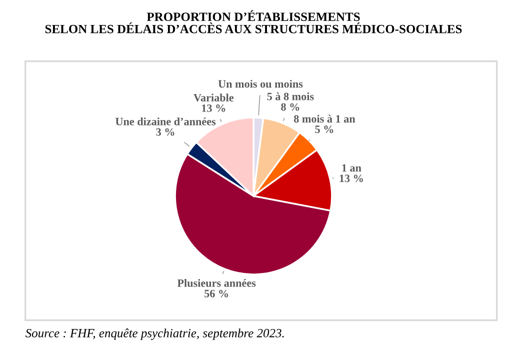 Image resolution: width=507 pixels, height=350 pixels. I want to click on slice-label: 8 mois à 1 an, so click(325, 118).